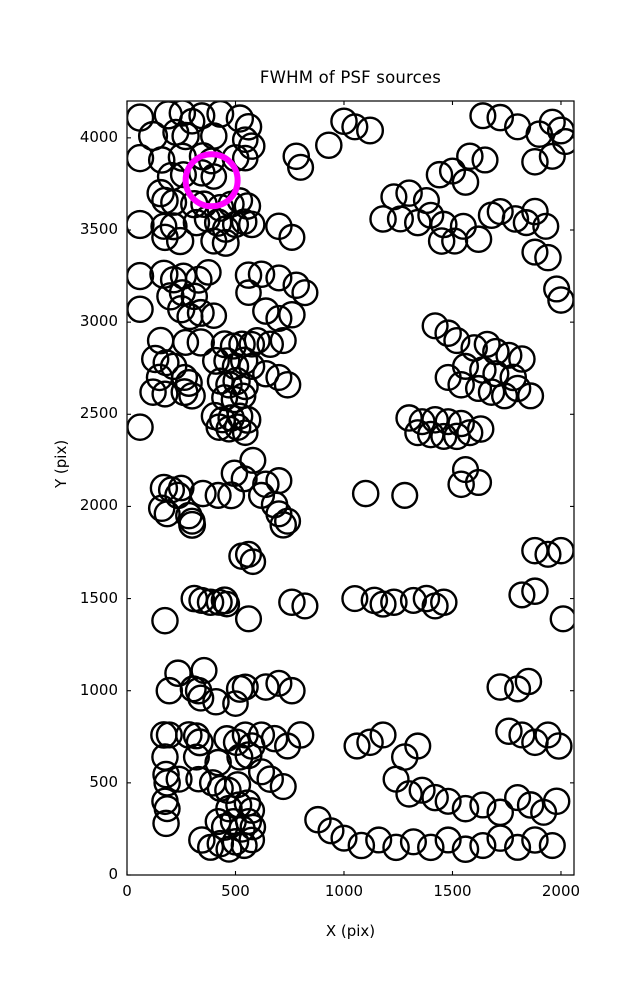 The height and width of the screenshot is (1000, 637). I want to click on x-tick-label: 1500, so click(452, 891).